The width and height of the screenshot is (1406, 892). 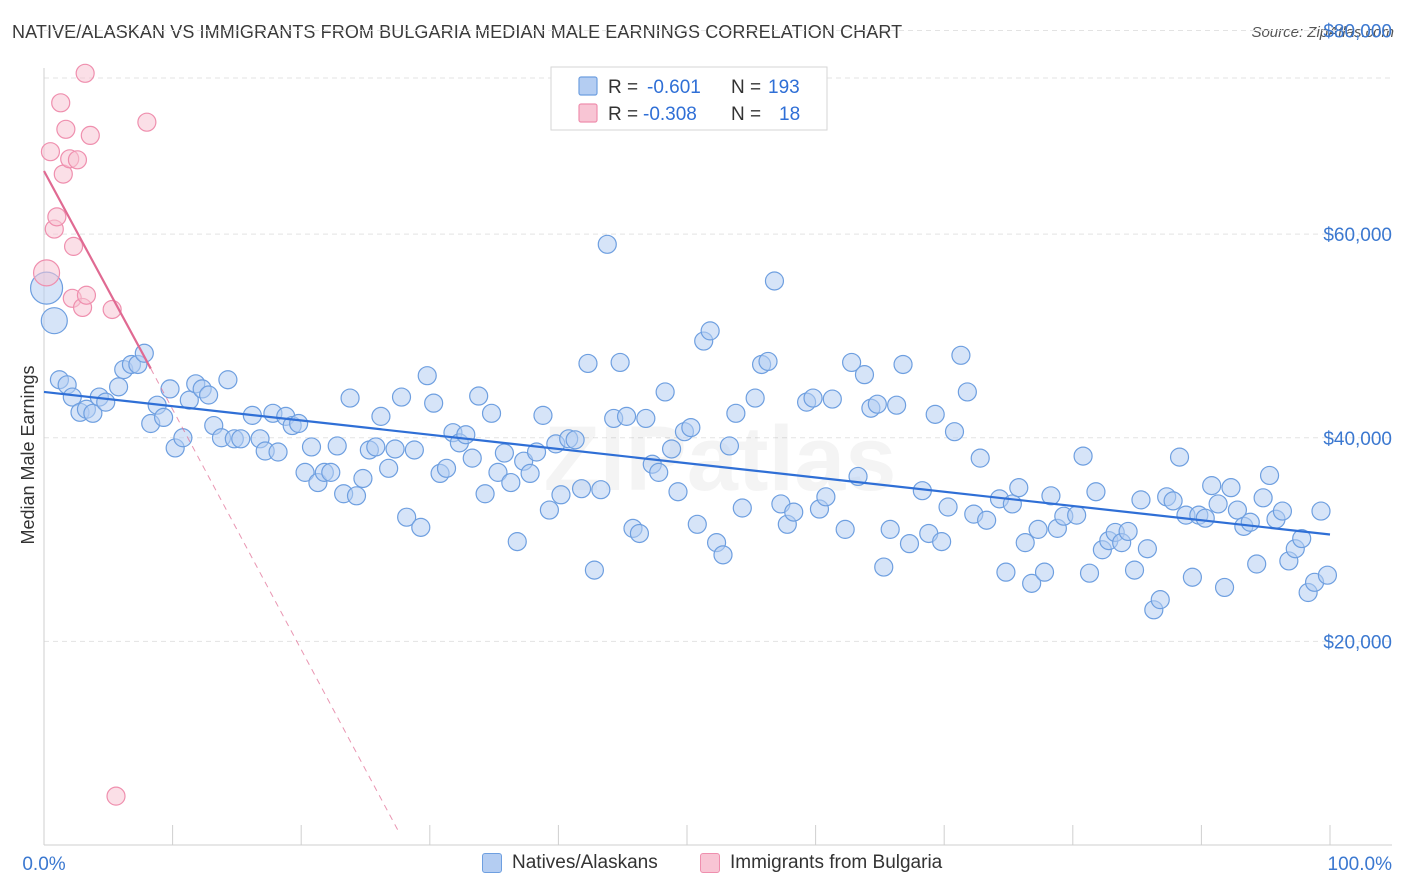 What do you see at coordinates (836, 862) in the screenshot?
I see `legend-label-bulgaria: Immigrants from Bulgaria` at bounding box center [836, 862].